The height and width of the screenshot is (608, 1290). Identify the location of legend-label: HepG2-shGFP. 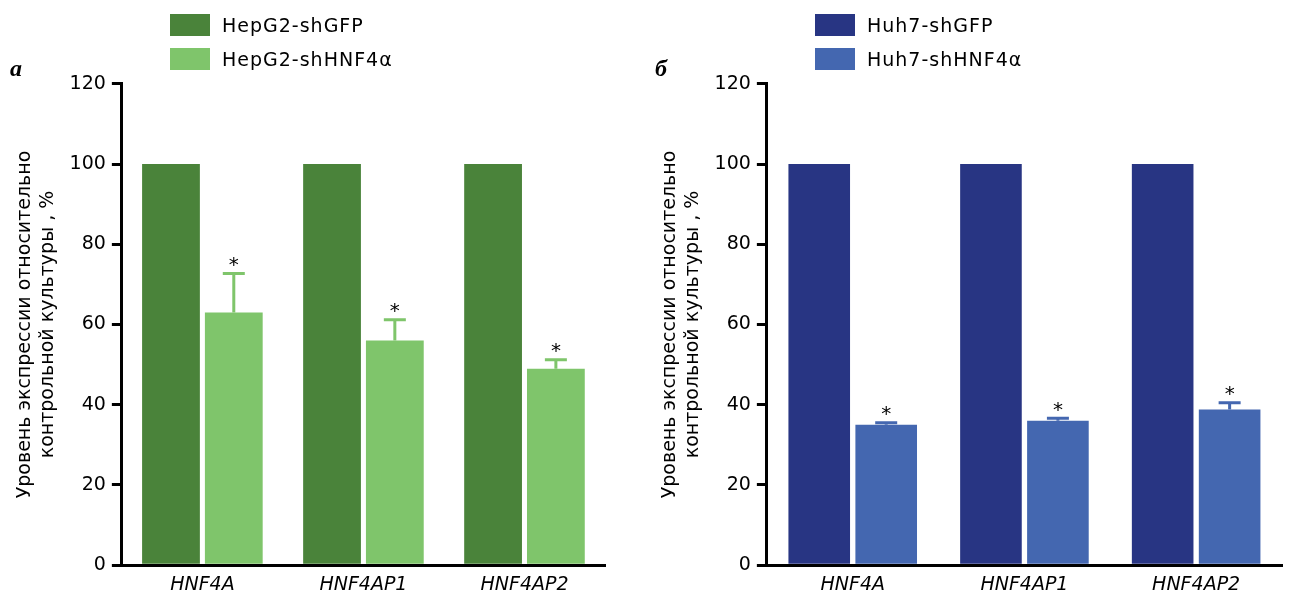
(293, 25).